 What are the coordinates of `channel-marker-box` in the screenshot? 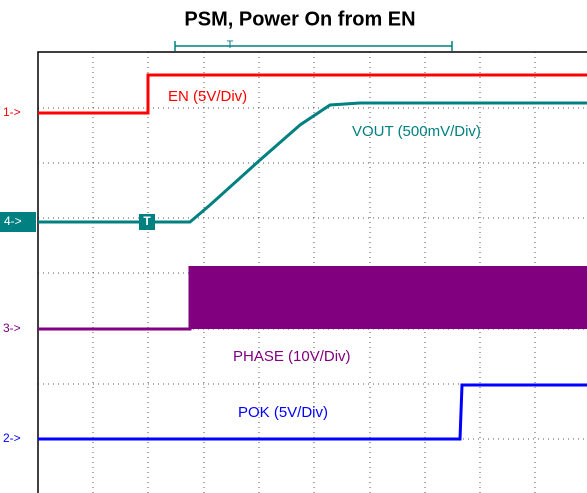 It's located at (18, 222).